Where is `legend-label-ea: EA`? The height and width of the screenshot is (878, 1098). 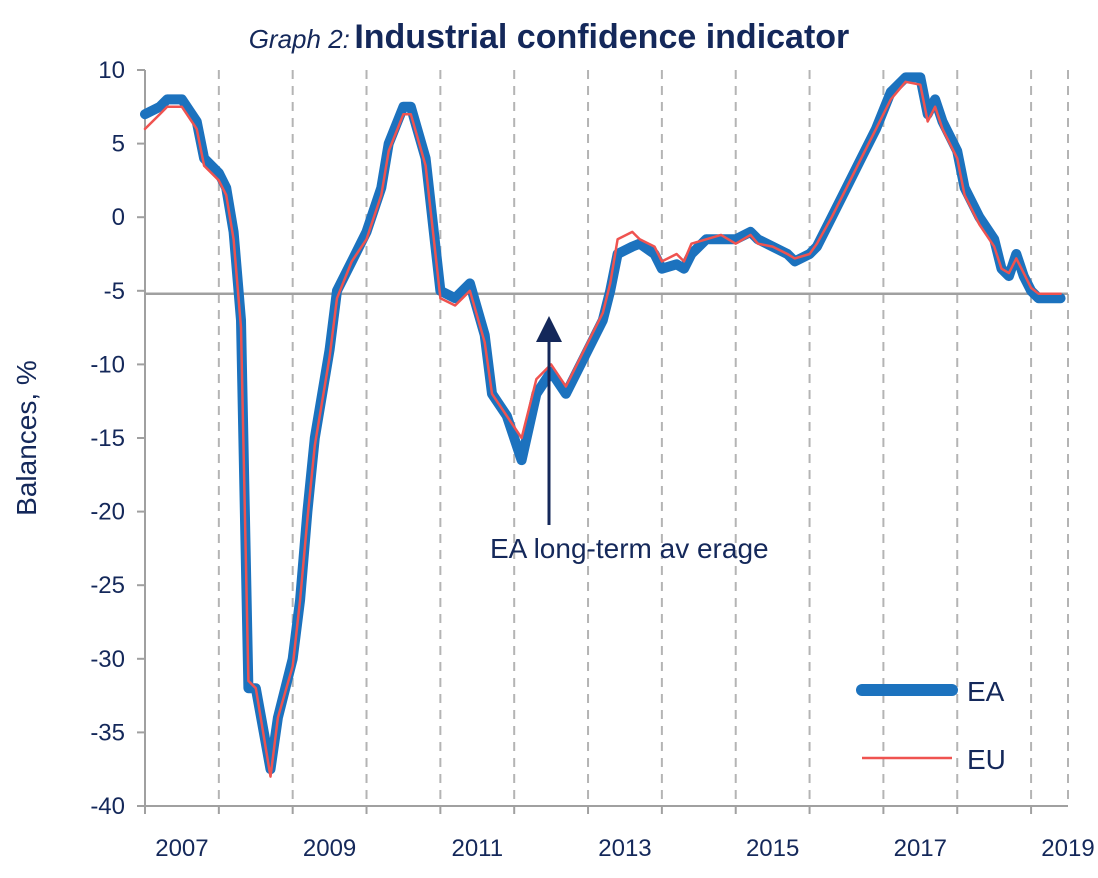
legend-label-ea: EA is located at coordinates (986, 691).